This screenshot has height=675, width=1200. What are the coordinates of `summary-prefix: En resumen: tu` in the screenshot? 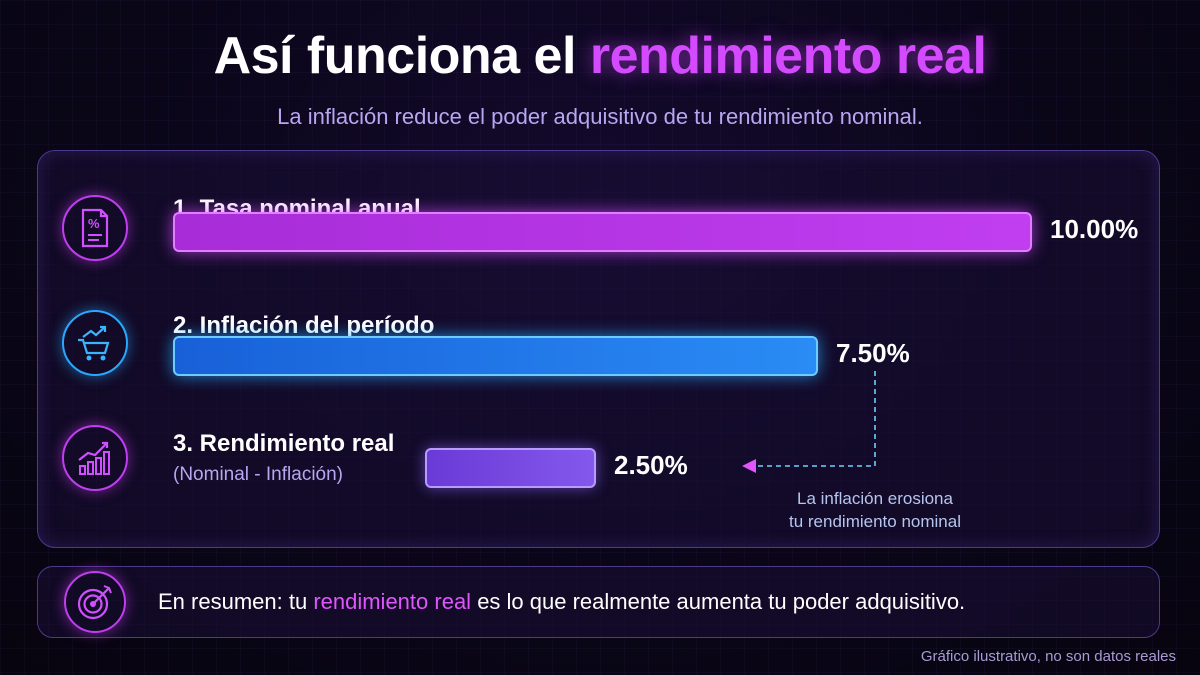 It's located at (233, 601).